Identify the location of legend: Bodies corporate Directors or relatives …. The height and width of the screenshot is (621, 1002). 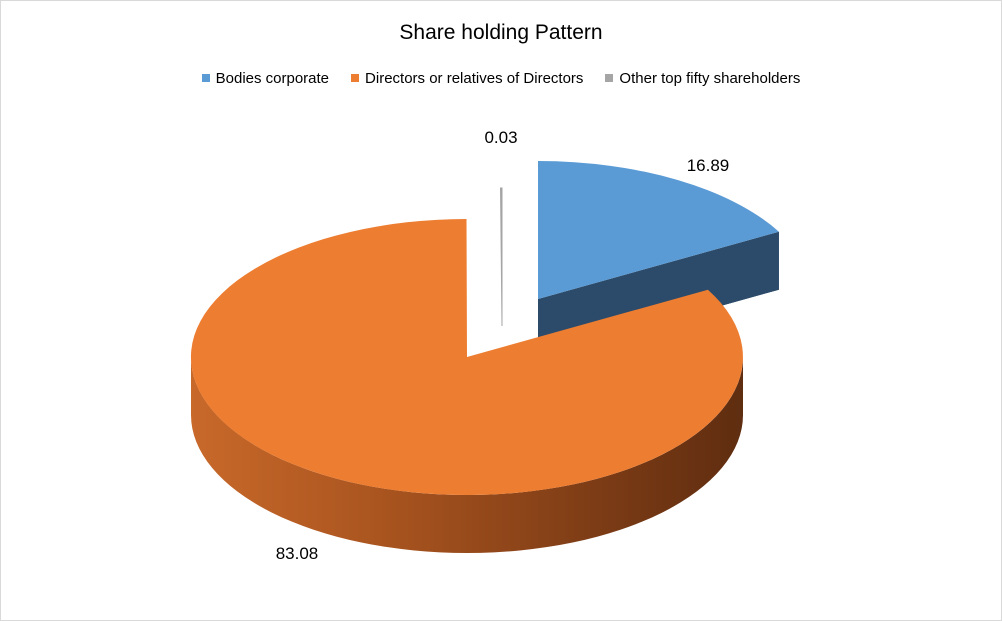
(501, 78).